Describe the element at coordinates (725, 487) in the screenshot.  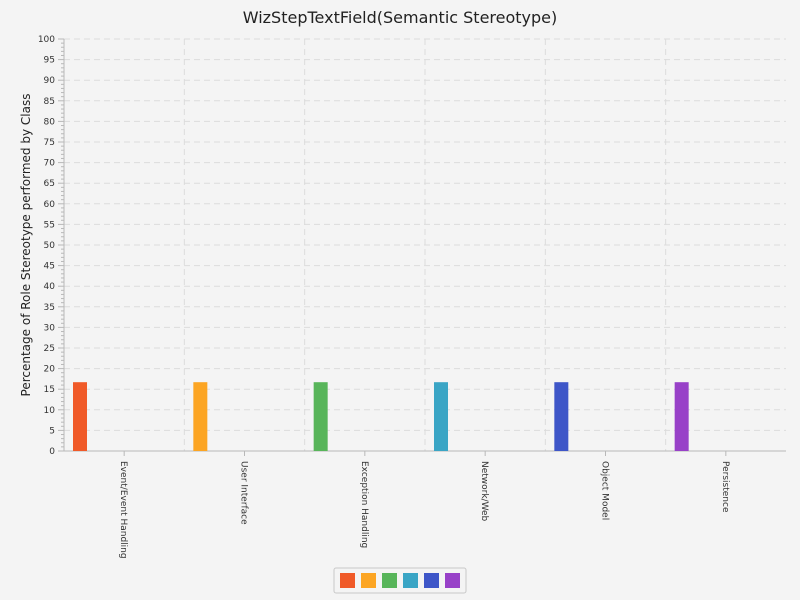
I see `x-tick-label: Persistence` at that location.